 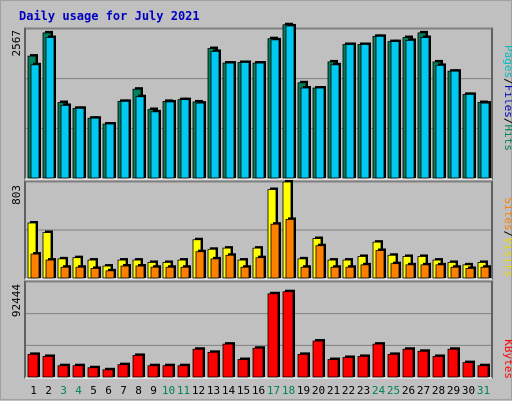 What do you see at coordinates (507, 61) in the screenshot?
I see `legend-pages: Pages` at bounding box center [507, 61].